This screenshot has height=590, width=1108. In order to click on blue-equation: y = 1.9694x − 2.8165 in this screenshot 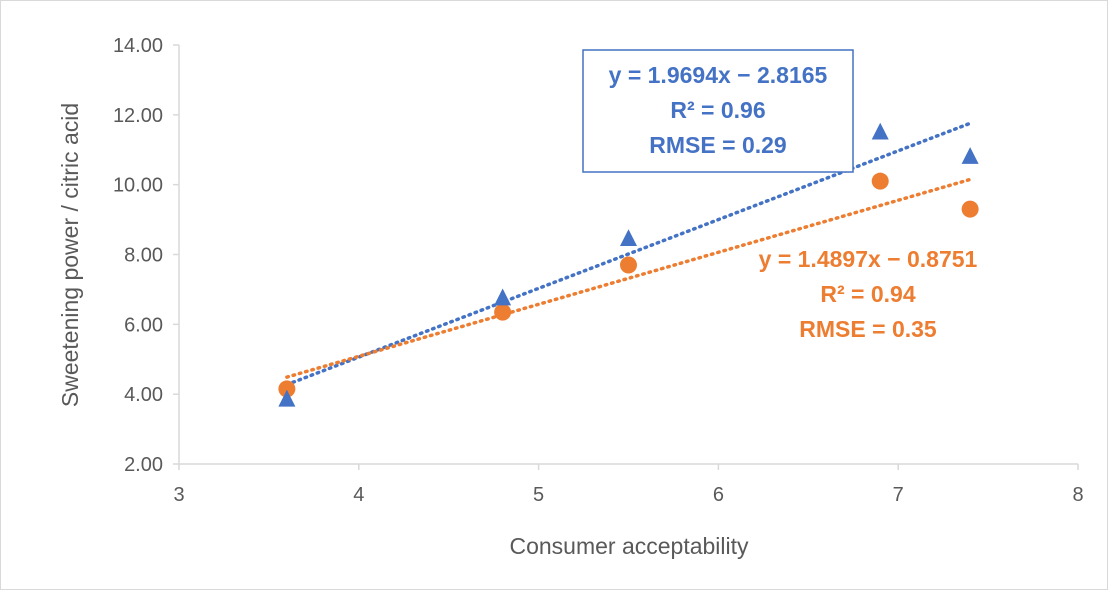, I will do `click(718, 75)`.